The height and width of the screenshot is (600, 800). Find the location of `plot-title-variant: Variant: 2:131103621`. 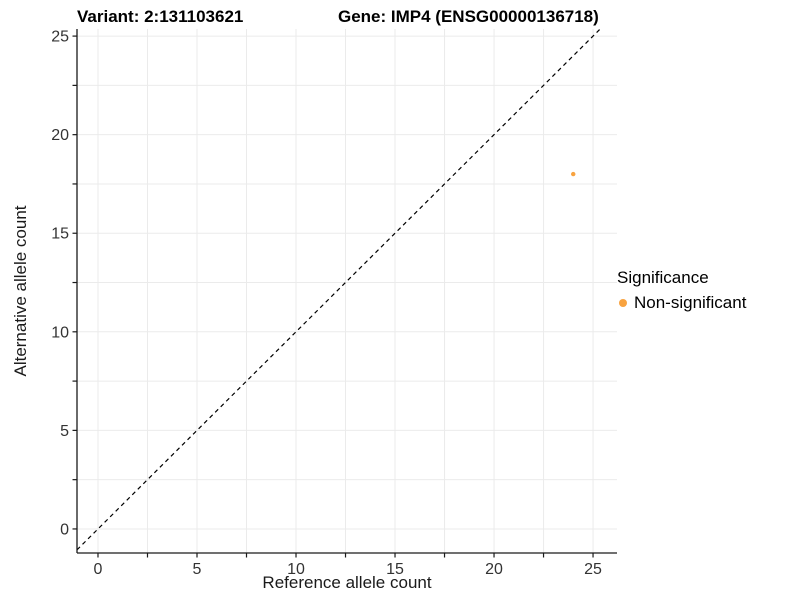

plot-title-variant: Variant: 2:131103621 is located at coordinates (160, 16).